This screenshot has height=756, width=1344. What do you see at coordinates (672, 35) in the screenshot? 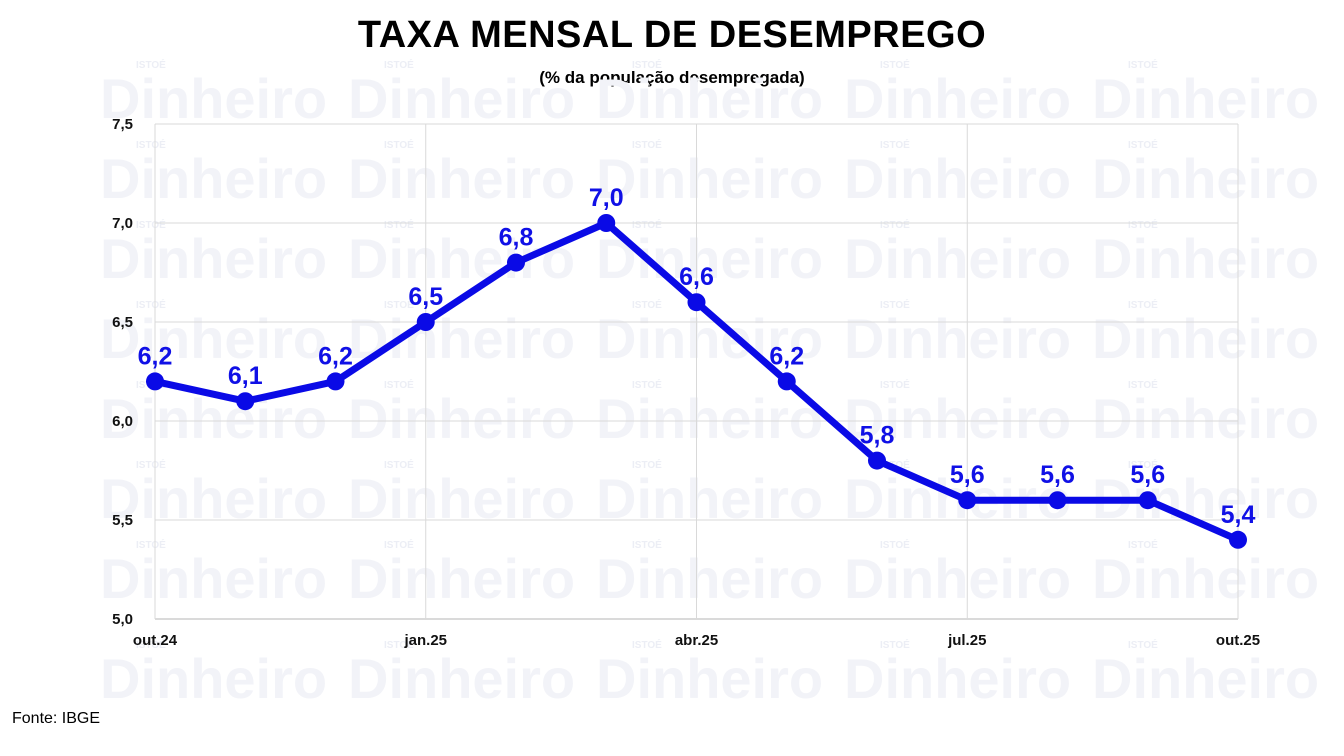
I see `chart-title: TAXA MENSAL DE DESEMPREGO` at bounding box center [672, 35].